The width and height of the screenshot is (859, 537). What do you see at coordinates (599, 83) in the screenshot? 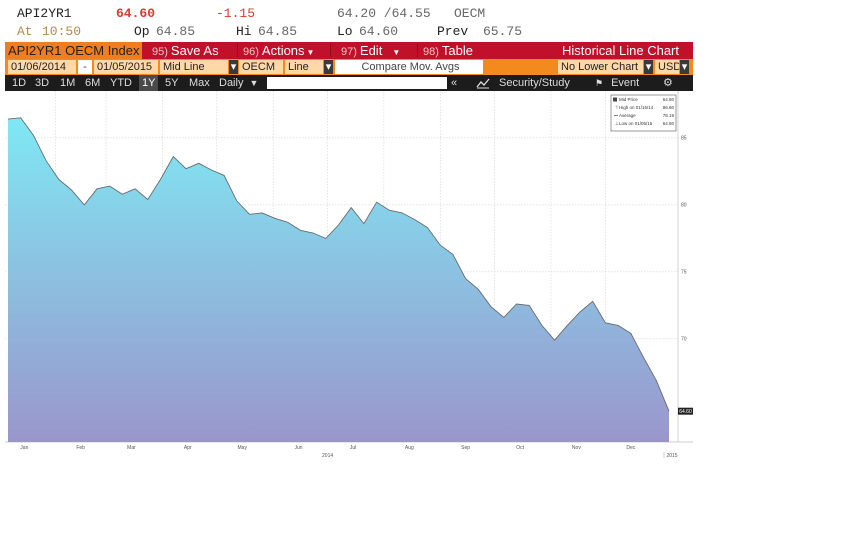
I see `flag-icon: ⚑` at bounding box center [599, 83].